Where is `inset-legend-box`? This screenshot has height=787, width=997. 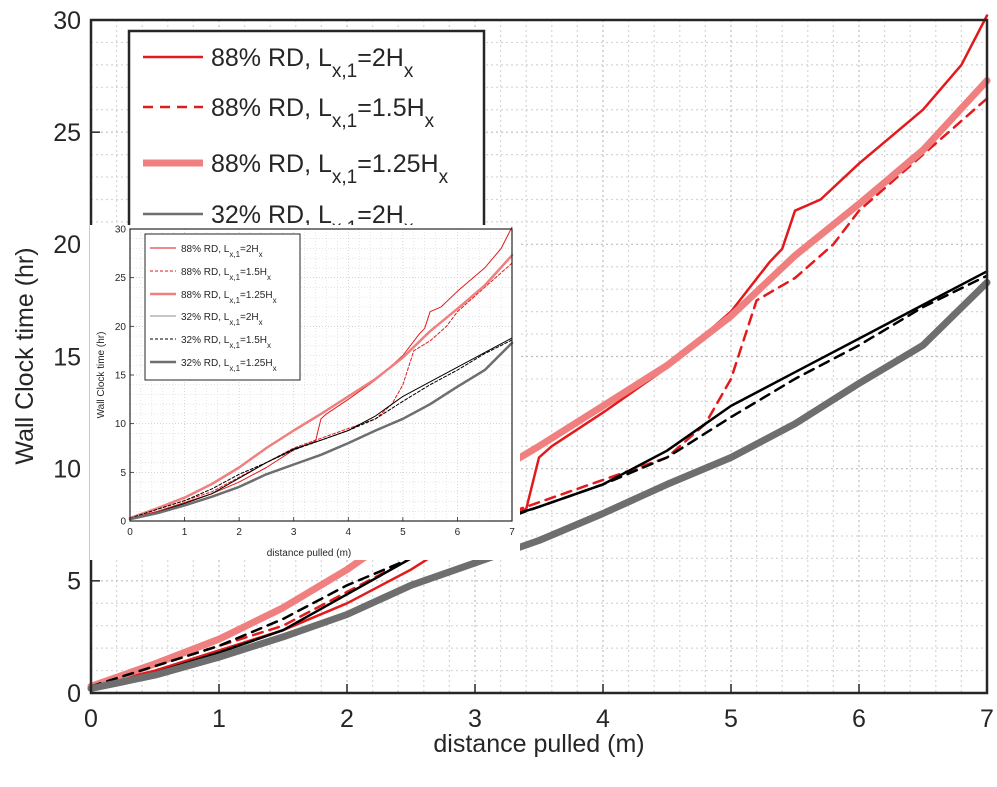 inset-legend-box is located at coordinates (222, 307).